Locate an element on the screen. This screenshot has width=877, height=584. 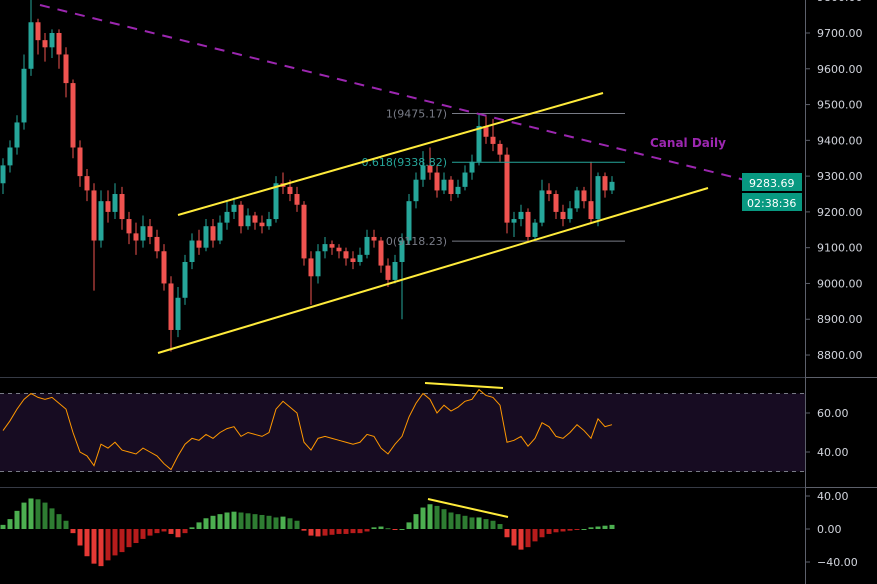
price-tick-label: 9700.00 is located at coordinates (840, 33).